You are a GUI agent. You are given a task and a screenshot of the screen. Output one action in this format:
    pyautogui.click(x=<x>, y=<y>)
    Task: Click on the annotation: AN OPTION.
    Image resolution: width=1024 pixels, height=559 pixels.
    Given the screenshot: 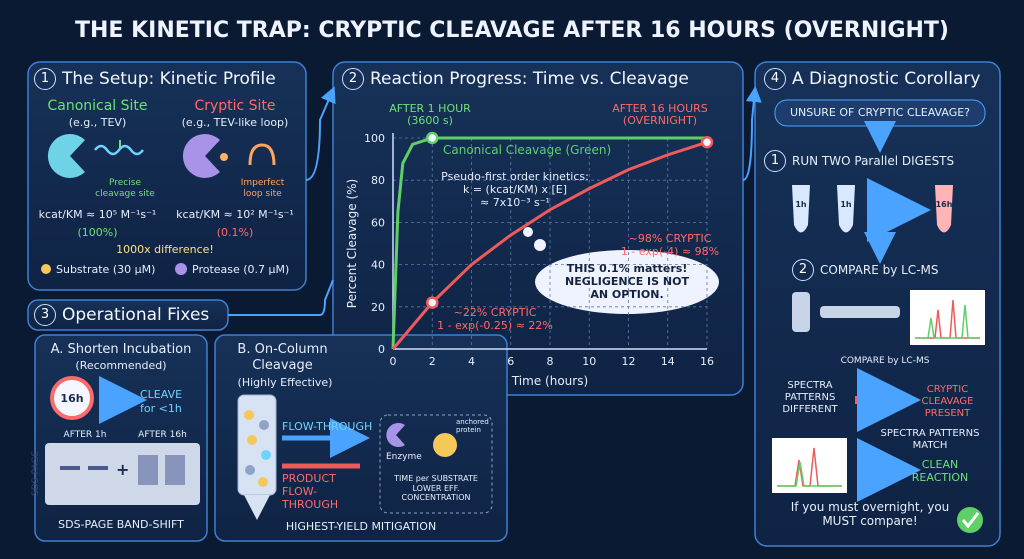 What is the action you would take?
    pyautogui.click(x=626, y=294)
    